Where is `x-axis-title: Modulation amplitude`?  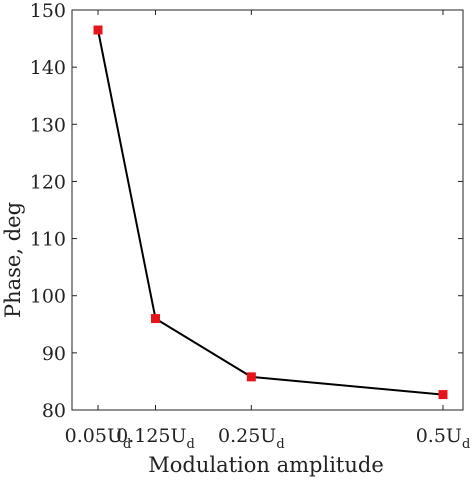
x-axis-title: Modulation amplitude is located at coordinates (266, 465).